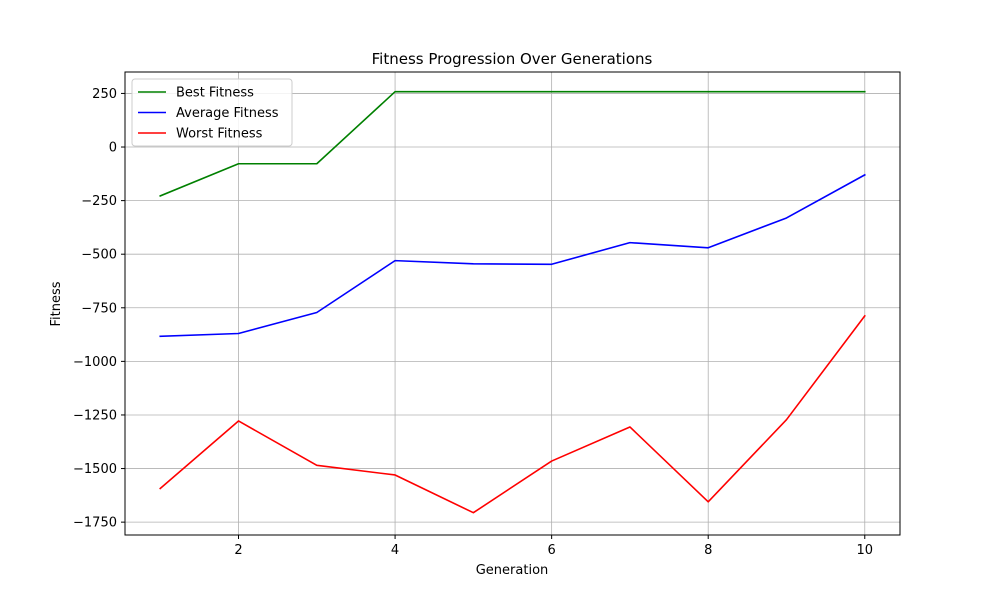 The width and height of the screenshot is (1000, 600). What do you see at coordinates (512, 59) in the screenshot?
I see `chart-title: Fitness Progression Over Generations` at bounding box center [512, 59].